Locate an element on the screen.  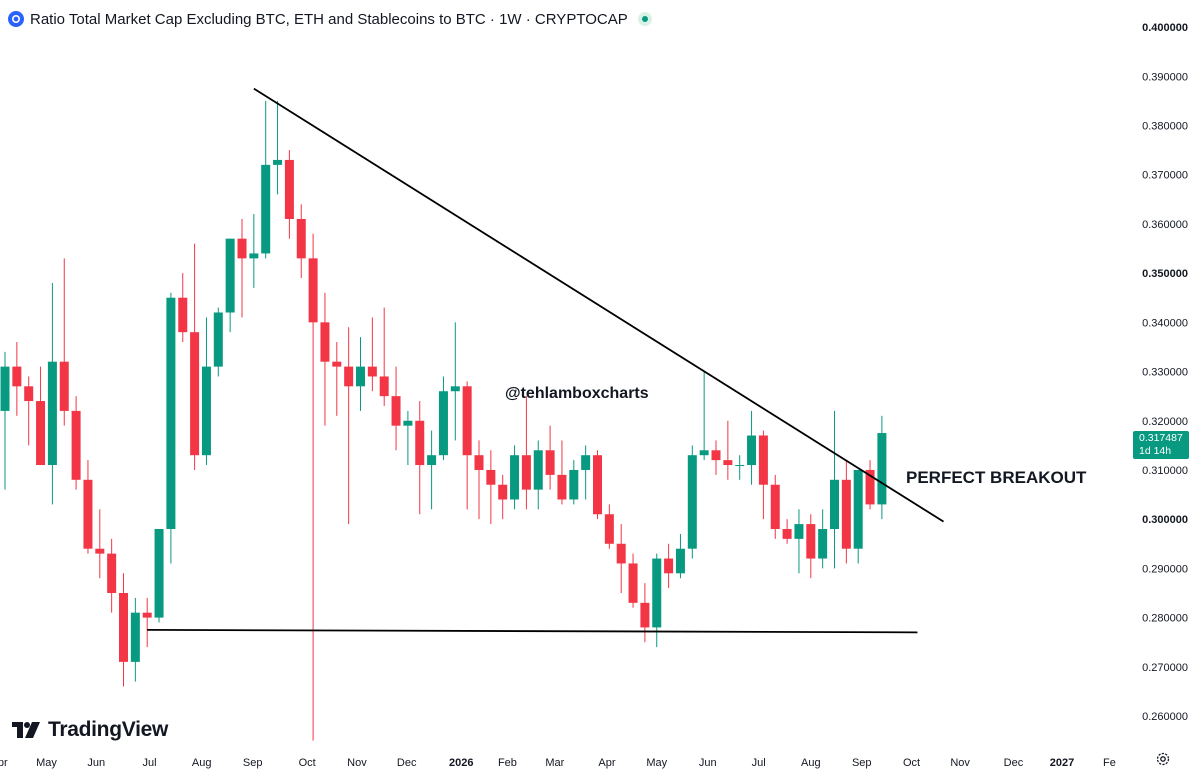
tradingview-logo: TradingView is located at coordinates (90, 730).